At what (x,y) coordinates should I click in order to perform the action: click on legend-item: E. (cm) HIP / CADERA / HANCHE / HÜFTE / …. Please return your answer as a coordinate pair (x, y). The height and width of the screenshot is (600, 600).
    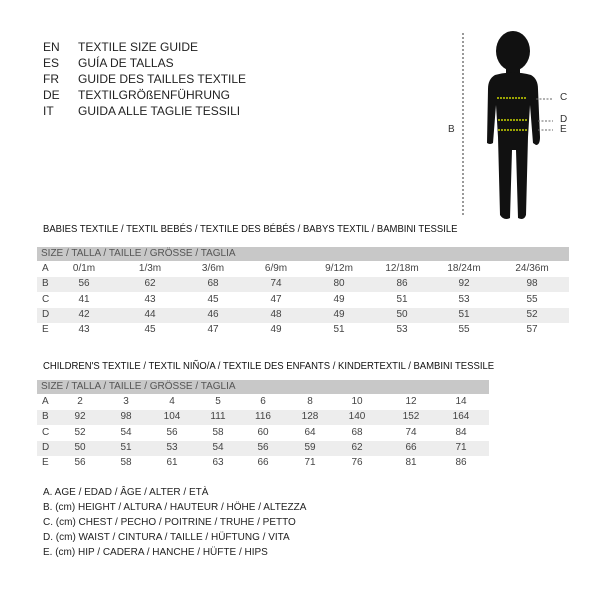
    Looking at the image, I should click on (155, 552).